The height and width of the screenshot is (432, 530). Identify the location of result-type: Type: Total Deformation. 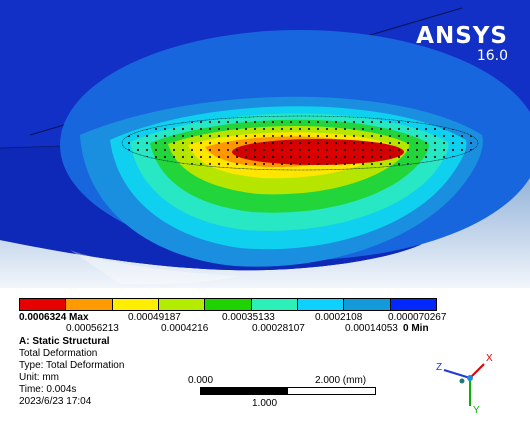
(72, 365).